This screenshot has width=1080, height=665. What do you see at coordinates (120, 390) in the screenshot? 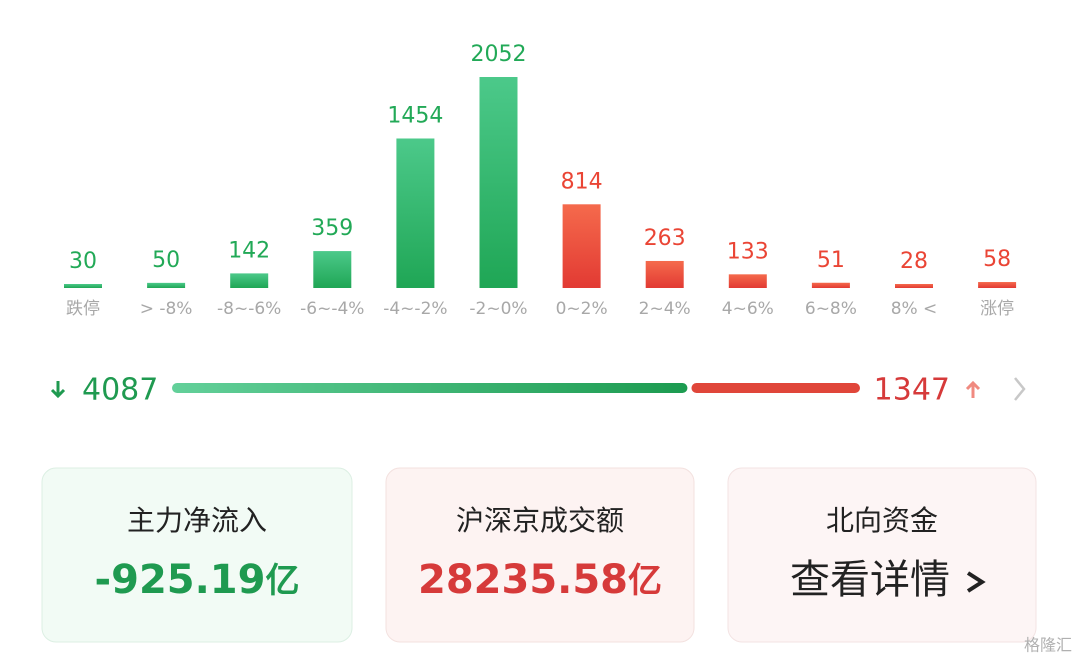
I see `down-count: 4087` at bounding box center [120, 390].